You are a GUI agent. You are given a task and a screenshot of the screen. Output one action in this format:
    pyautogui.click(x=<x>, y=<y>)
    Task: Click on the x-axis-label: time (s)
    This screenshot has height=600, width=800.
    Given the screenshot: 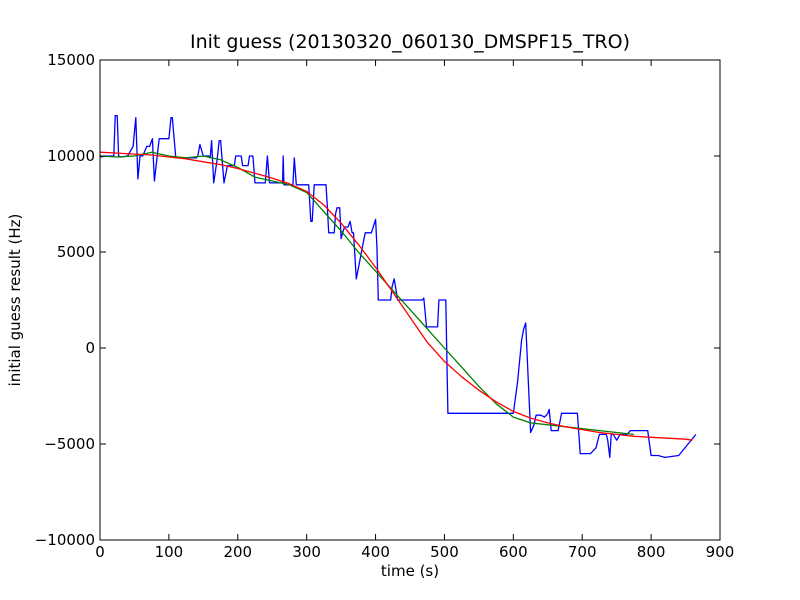 What is the action you would take?
    pyautogui.click(x=410, y=571)
    